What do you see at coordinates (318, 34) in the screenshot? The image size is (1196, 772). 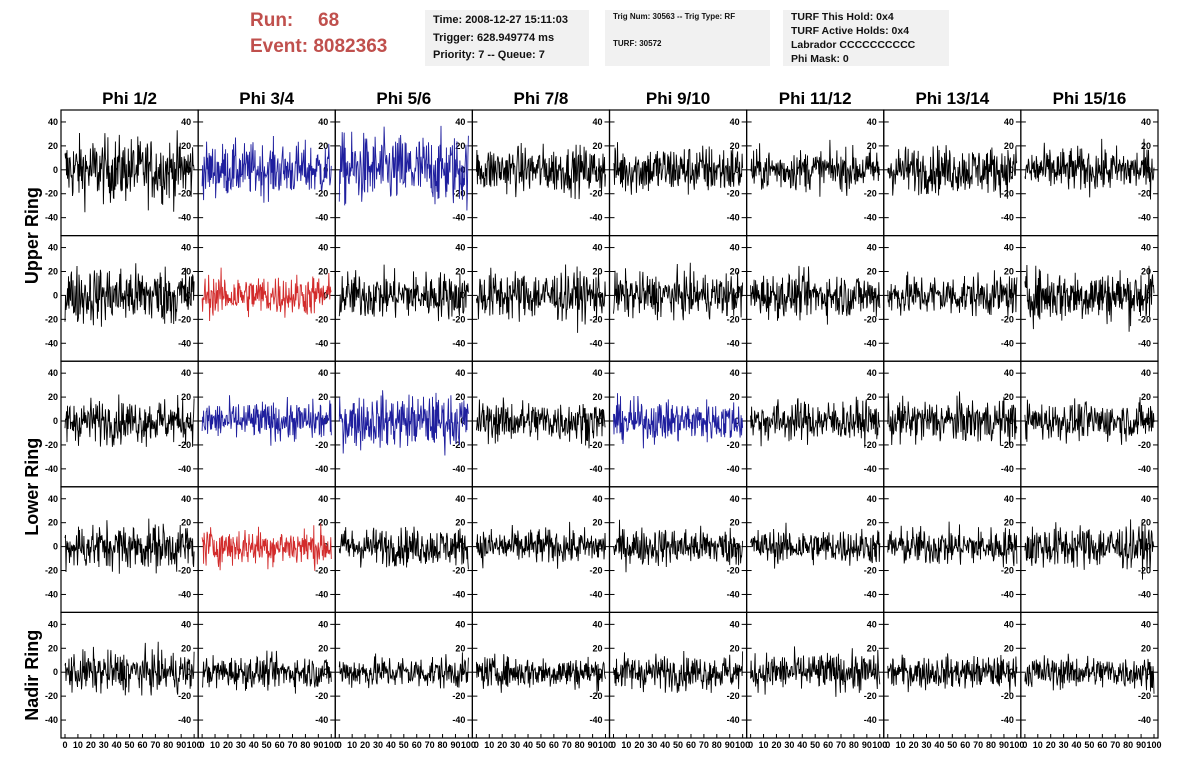 I see `run-event-box: Run: 68 Event: 8082363` at bounding box center [318, 34].